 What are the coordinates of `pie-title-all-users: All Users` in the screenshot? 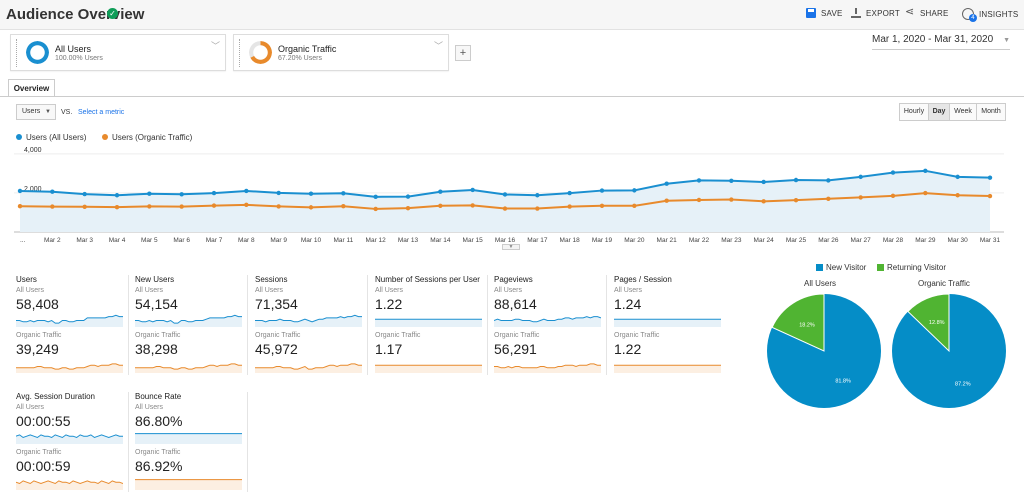 It's located at (820, 283).